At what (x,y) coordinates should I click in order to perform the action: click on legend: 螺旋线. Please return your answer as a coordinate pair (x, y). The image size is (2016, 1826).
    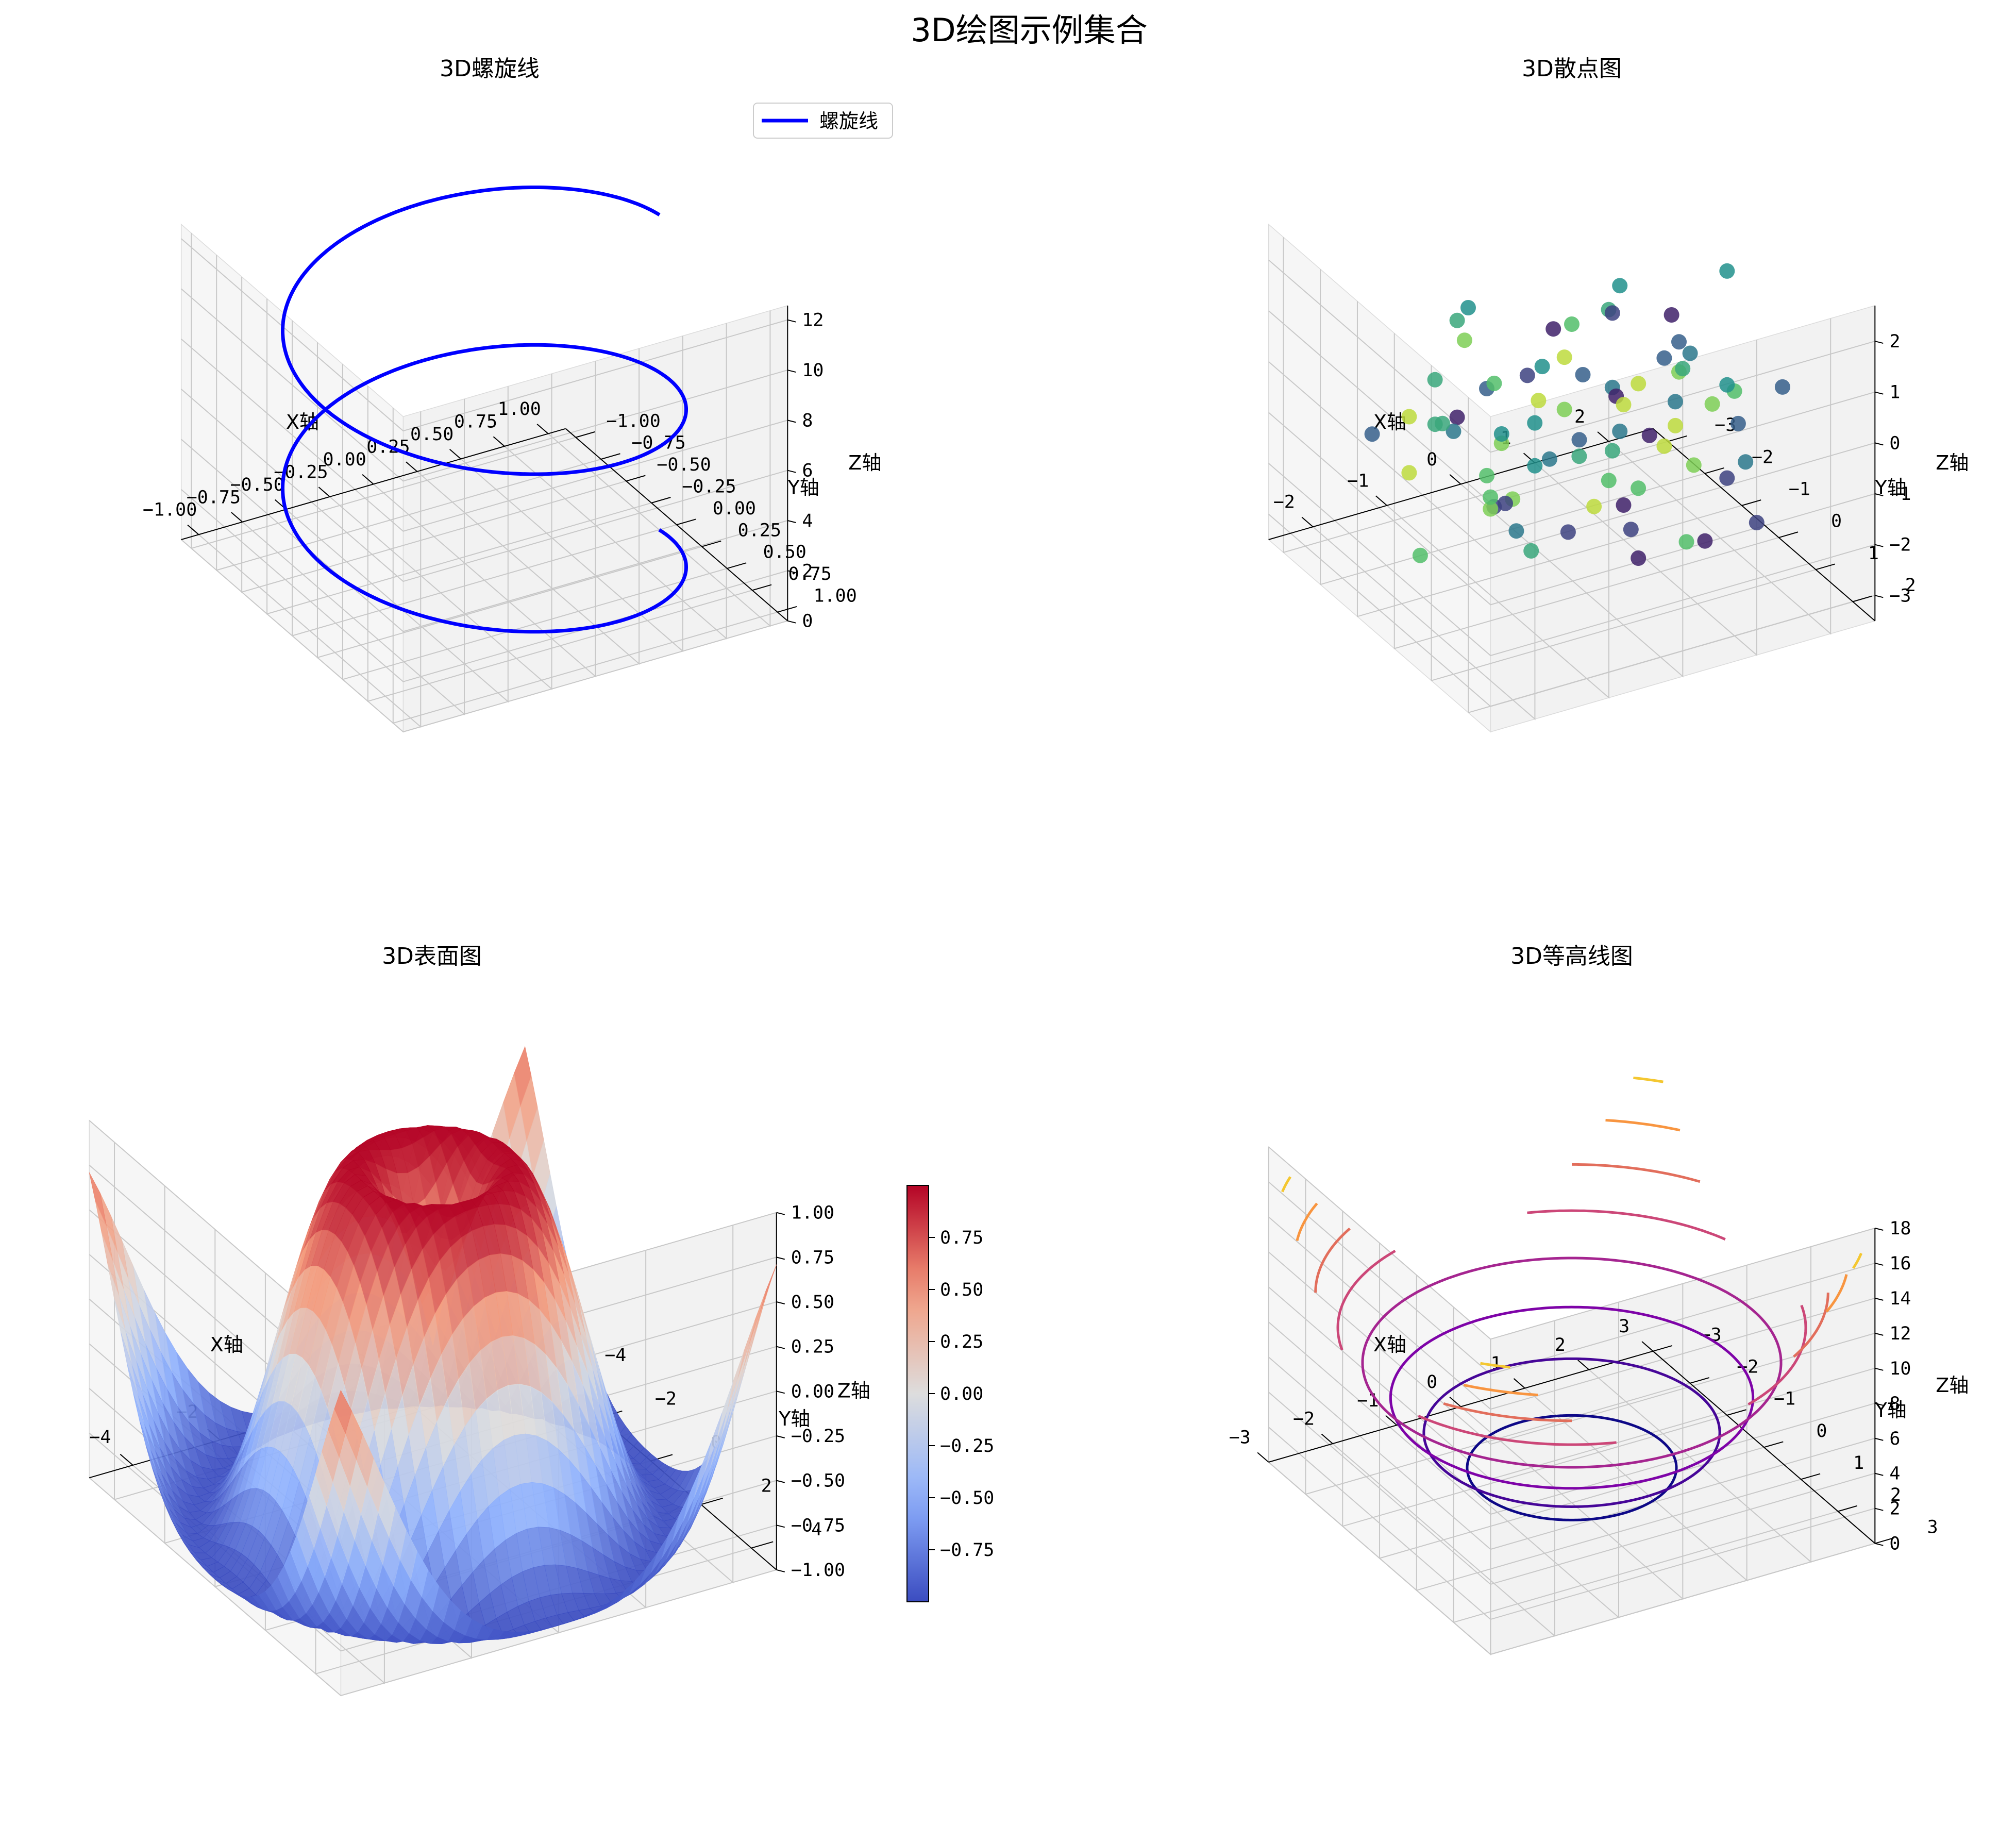
    Looking at the image, I should click on (823, 121).